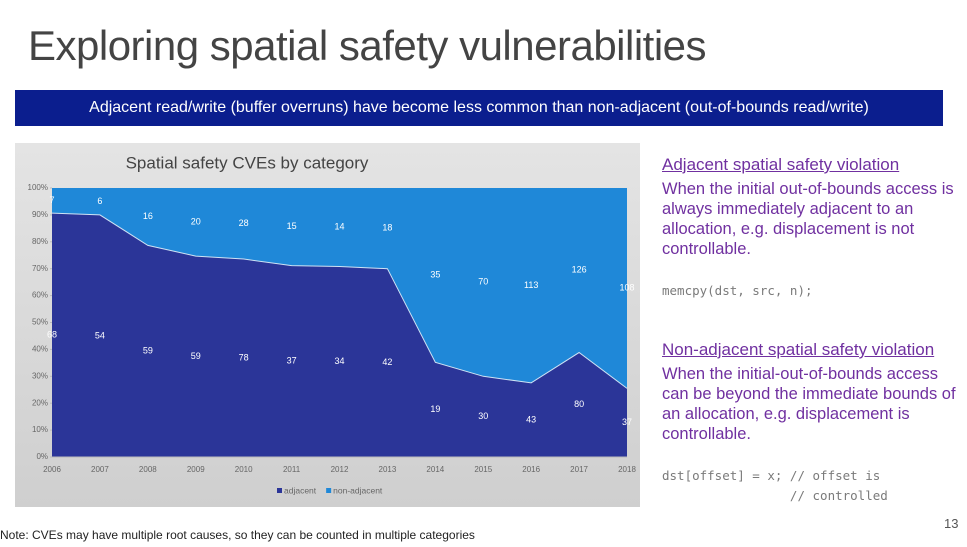  What do you see at coordinates (292, 469) in the screenshot?
I see `x-tick-label: 2011` at bounding box center [292, 469].